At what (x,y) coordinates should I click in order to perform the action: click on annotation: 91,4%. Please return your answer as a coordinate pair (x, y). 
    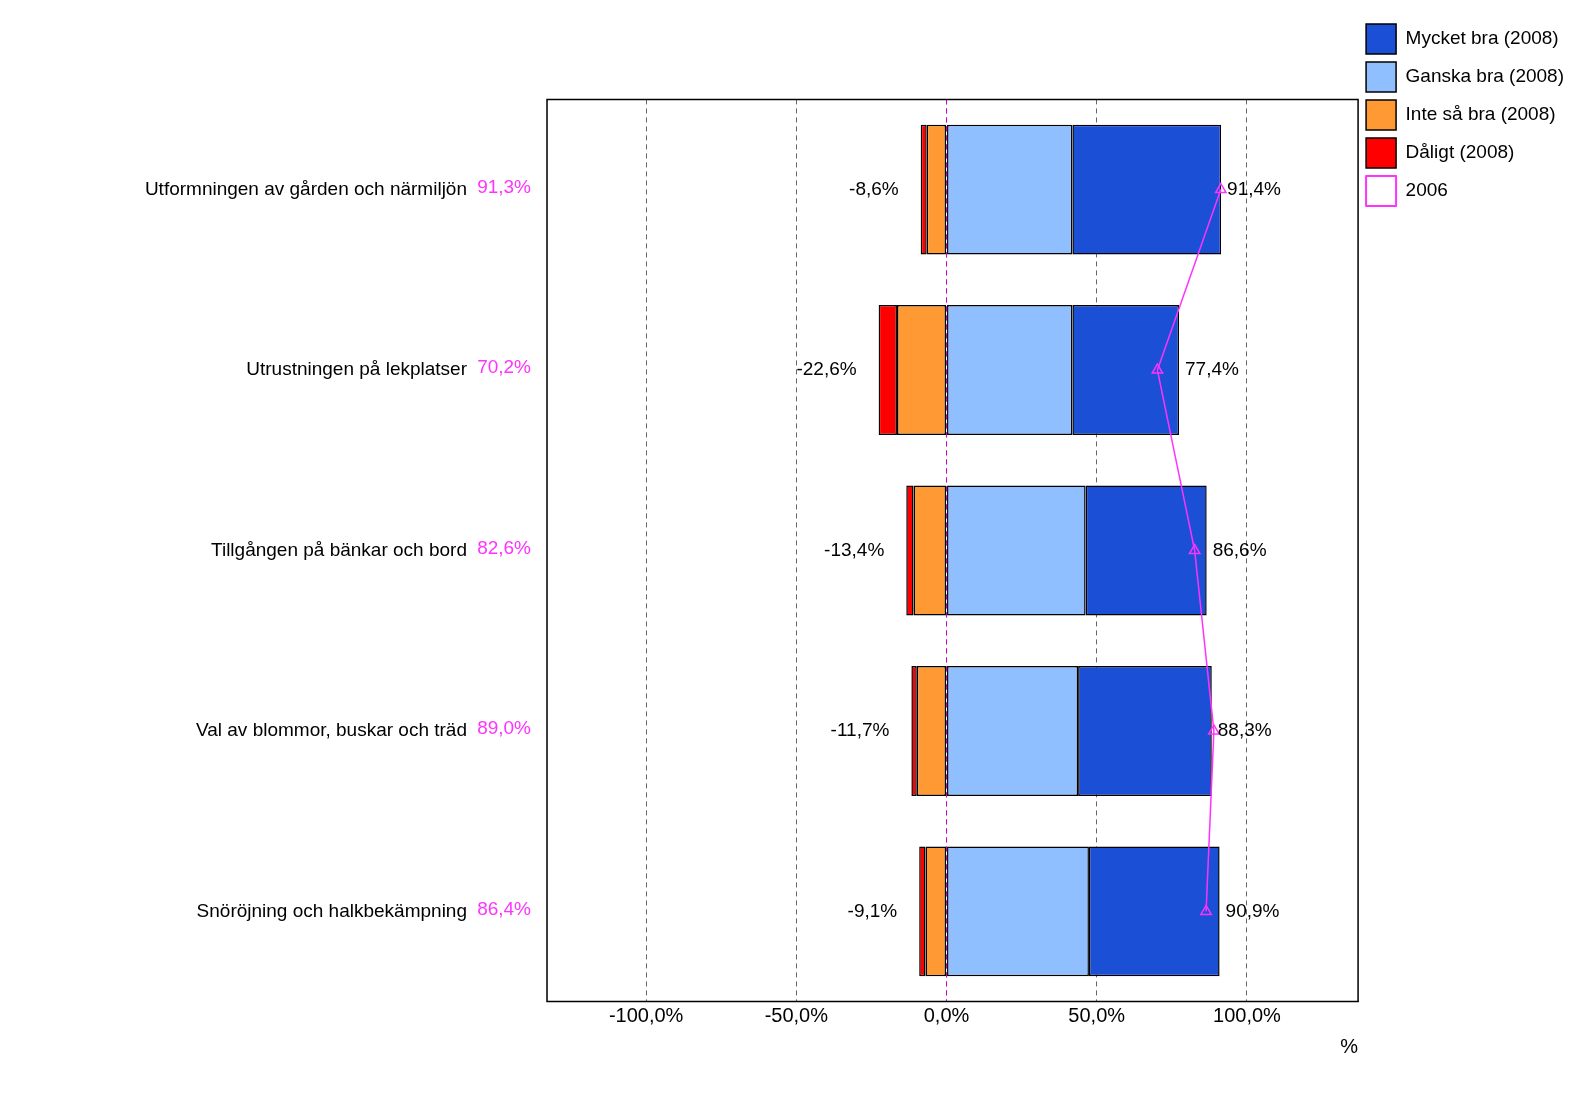
    Looking at the image, I should click on (1254, 188).